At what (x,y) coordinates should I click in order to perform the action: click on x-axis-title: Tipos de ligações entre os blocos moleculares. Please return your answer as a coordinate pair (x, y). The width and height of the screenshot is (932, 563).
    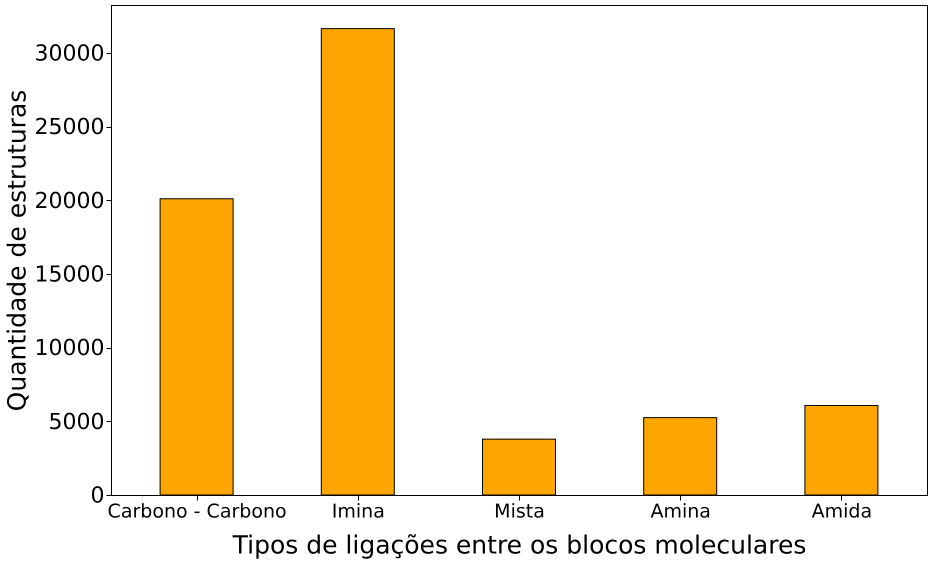
    Looking at the image, I should click on (519, 545).